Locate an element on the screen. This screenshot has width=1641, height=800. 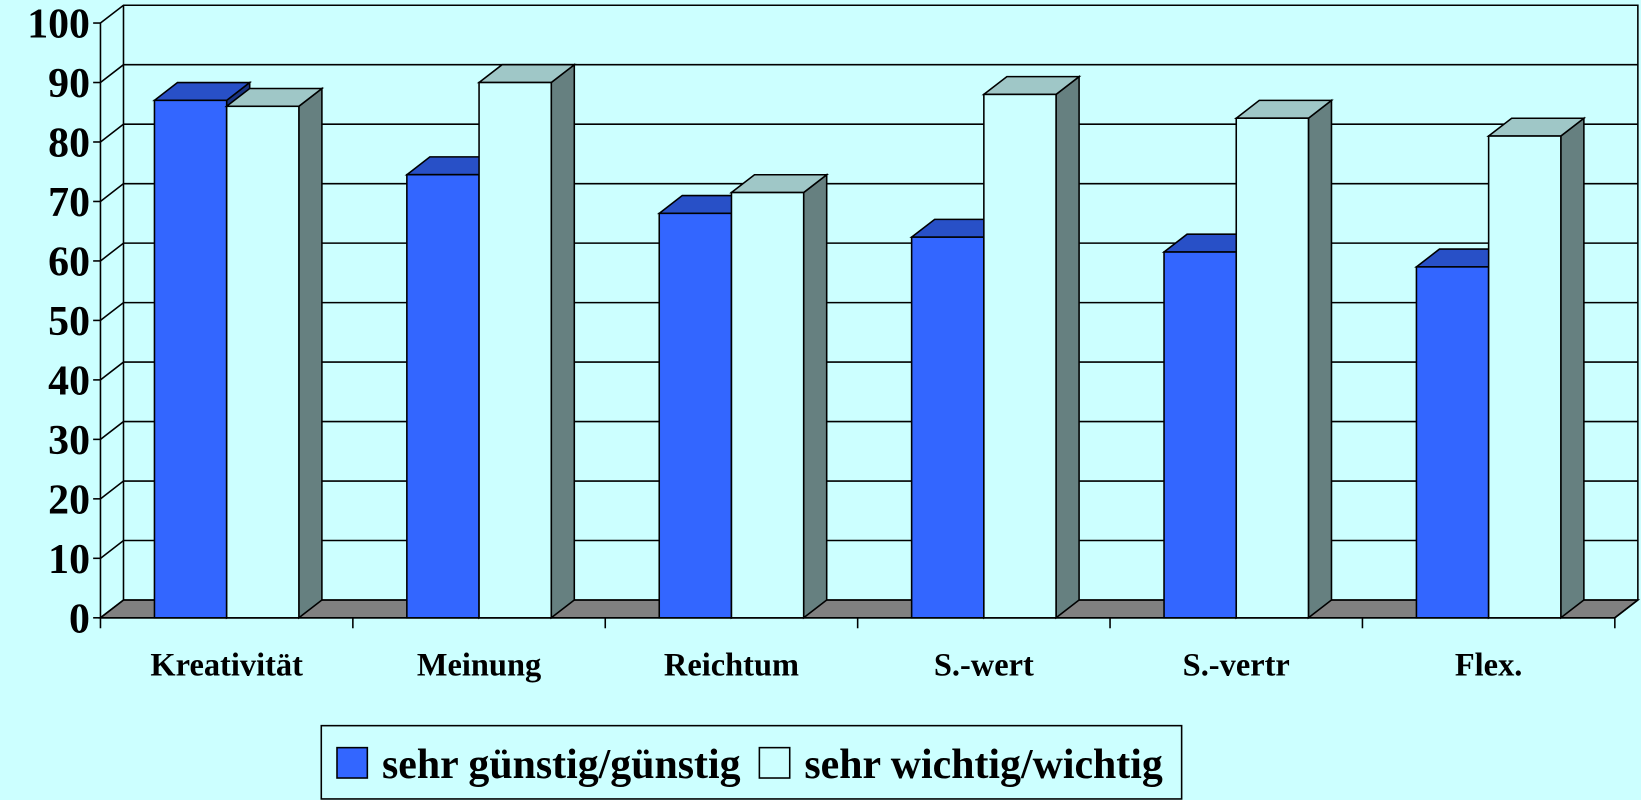
legend-label: sehr günstig/günstig is located at coordinates (561, 765).